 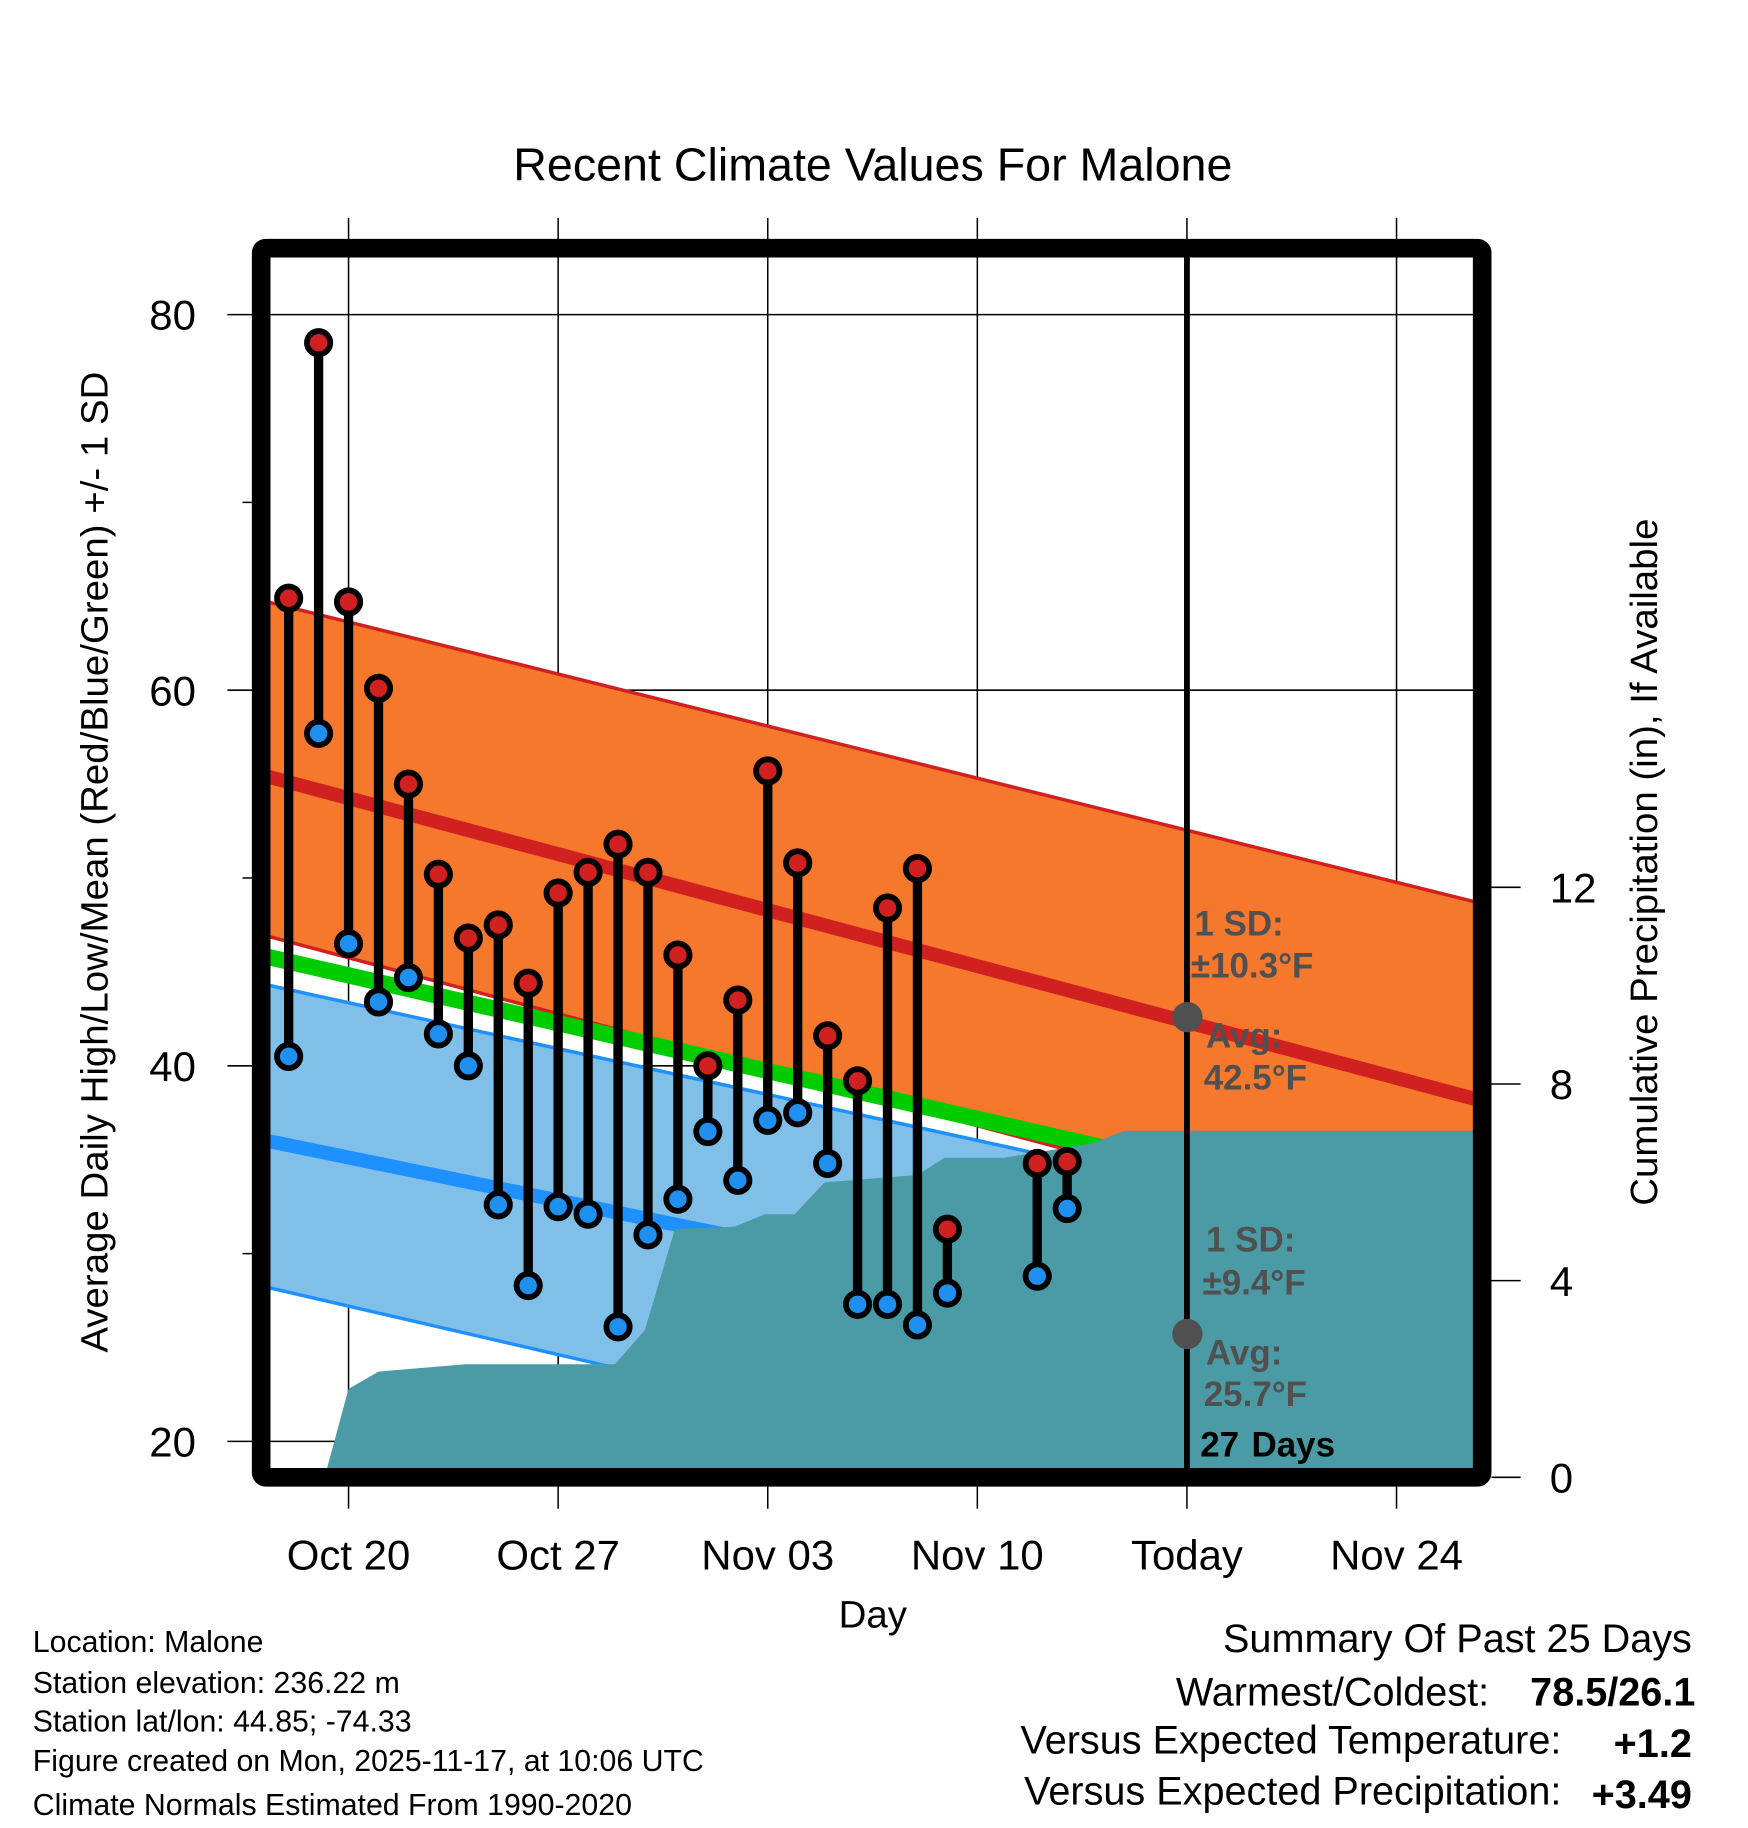 What do you see at coordinates (1244, 1035) in the screenshot?
I see `high-avg-label: Avg:` at bounding box center [1244, 1035].